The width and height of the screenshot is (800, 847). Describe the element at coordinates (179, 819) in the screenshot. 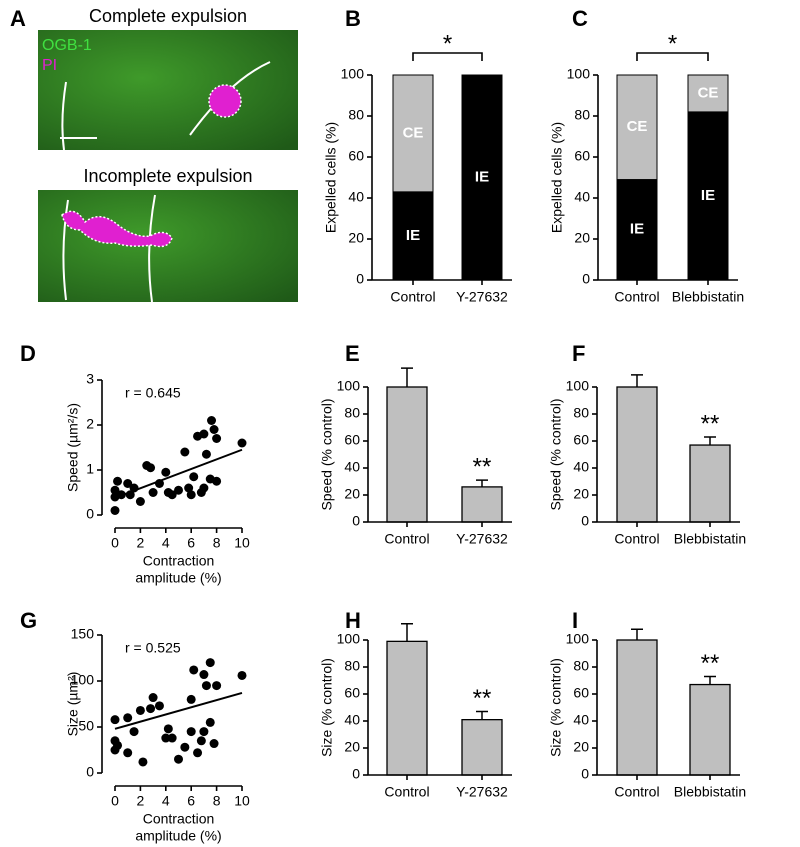

I see `x-axis-label: Contraction` at that location.